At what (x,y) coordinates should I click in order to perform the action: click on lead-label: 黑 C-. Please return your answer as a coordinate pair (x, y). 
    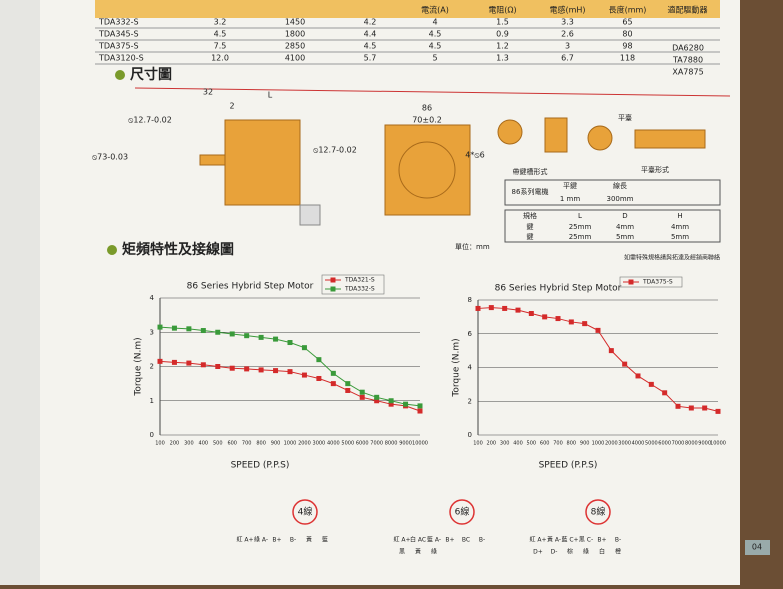
    Looking at the image, I should click on (586, 540).